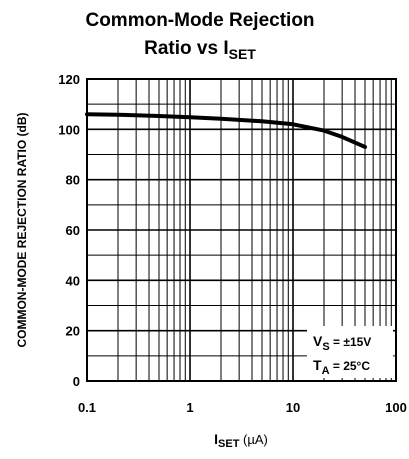  I want to click on x-tick-label: 10, so click(293, 407).